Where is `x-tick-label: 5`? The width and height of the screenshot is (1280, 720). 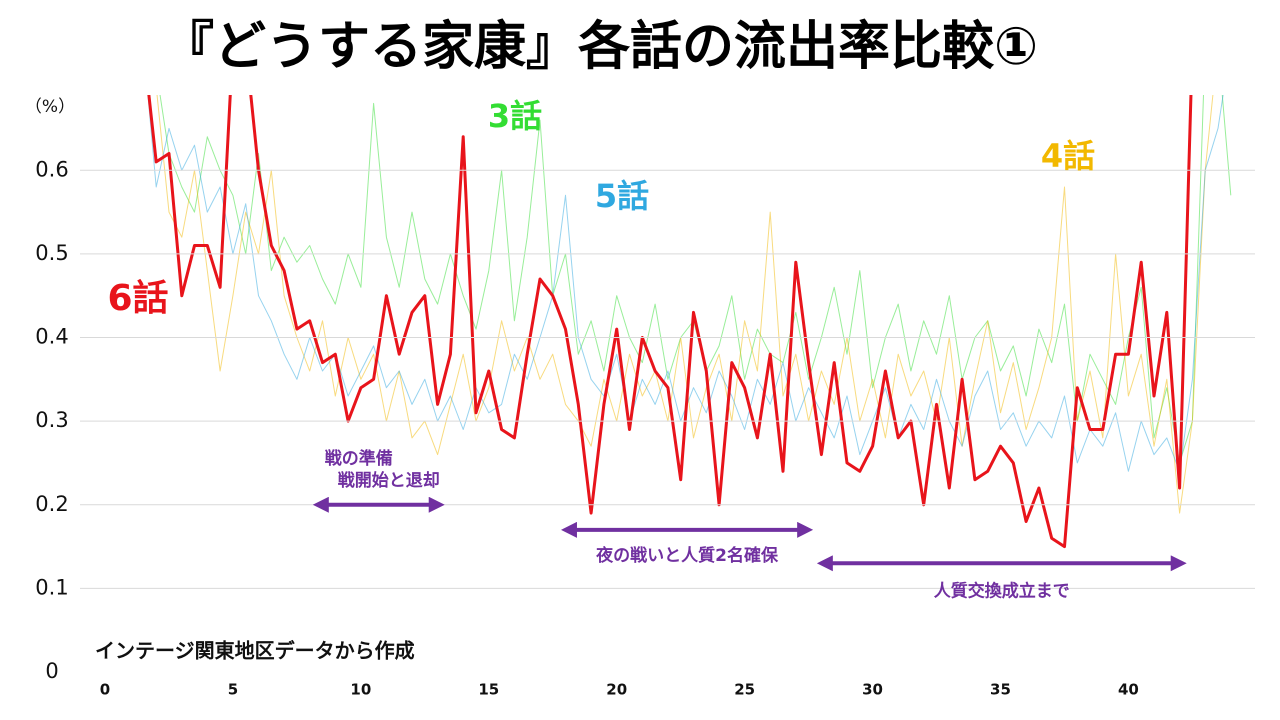 x-tick-label: 5 is located at coordinates (233, 690).